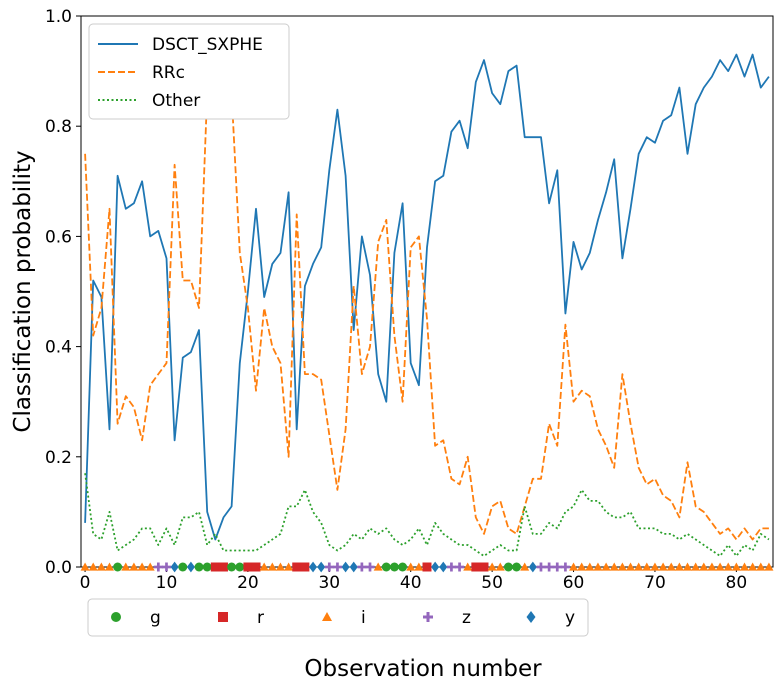  I want to click on y-tick-label: 0.6, so click(58, 237).